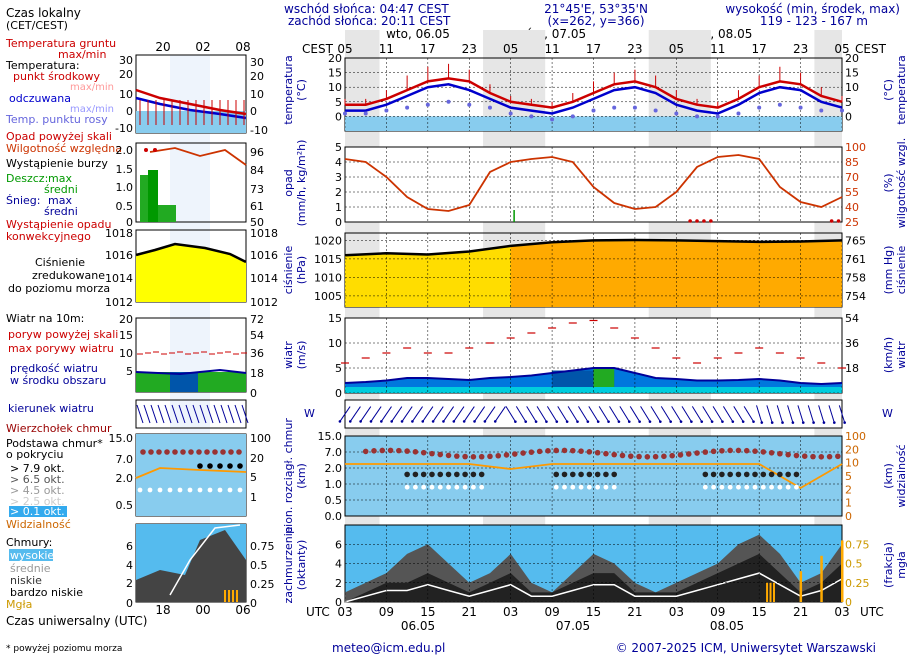 The height and width of the screenshot is (664, 910). Describe the element at coordinates (848, 476) in the screenshot. I see `vis-ytick-right: 5` at that location.